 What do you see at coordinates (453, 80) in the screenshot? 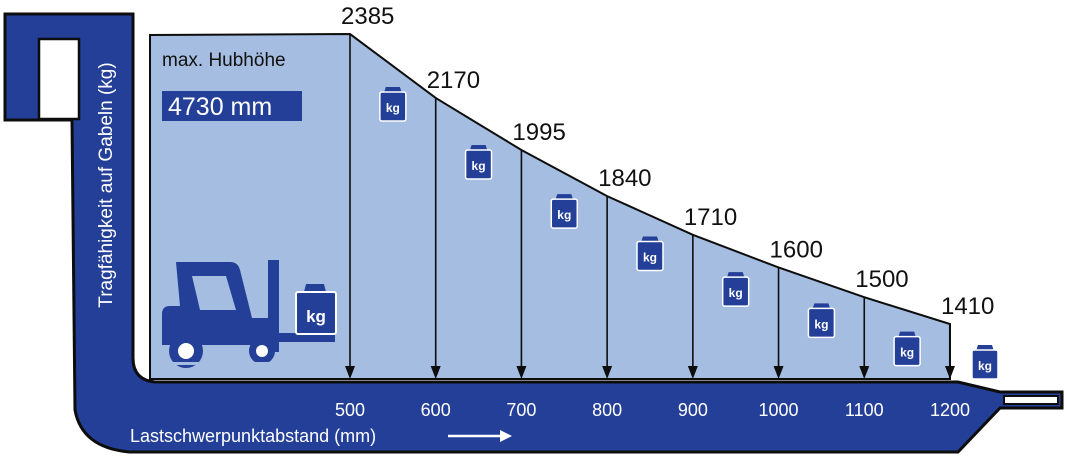
I see `value-label: 2170` at bounding box center [453, 80].